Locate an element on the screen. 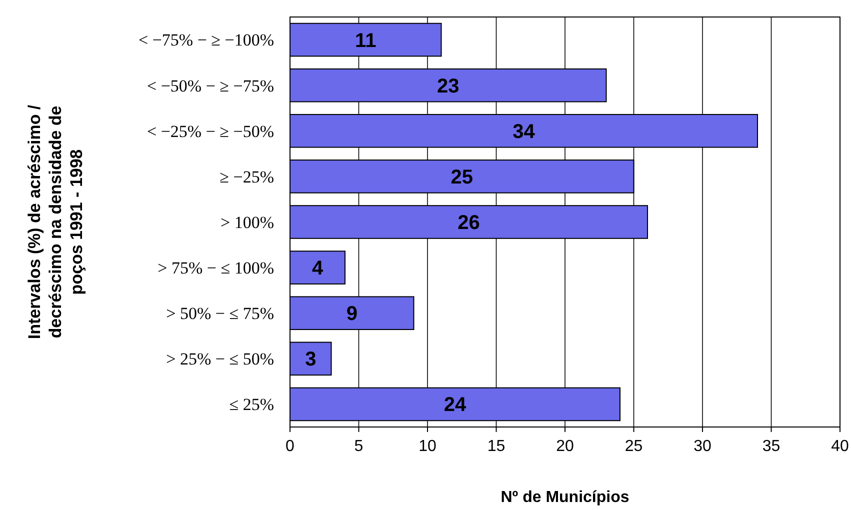 The width and height of the screenshot is (851, 510). data-label: 23 is located at coordinates (448, 86).